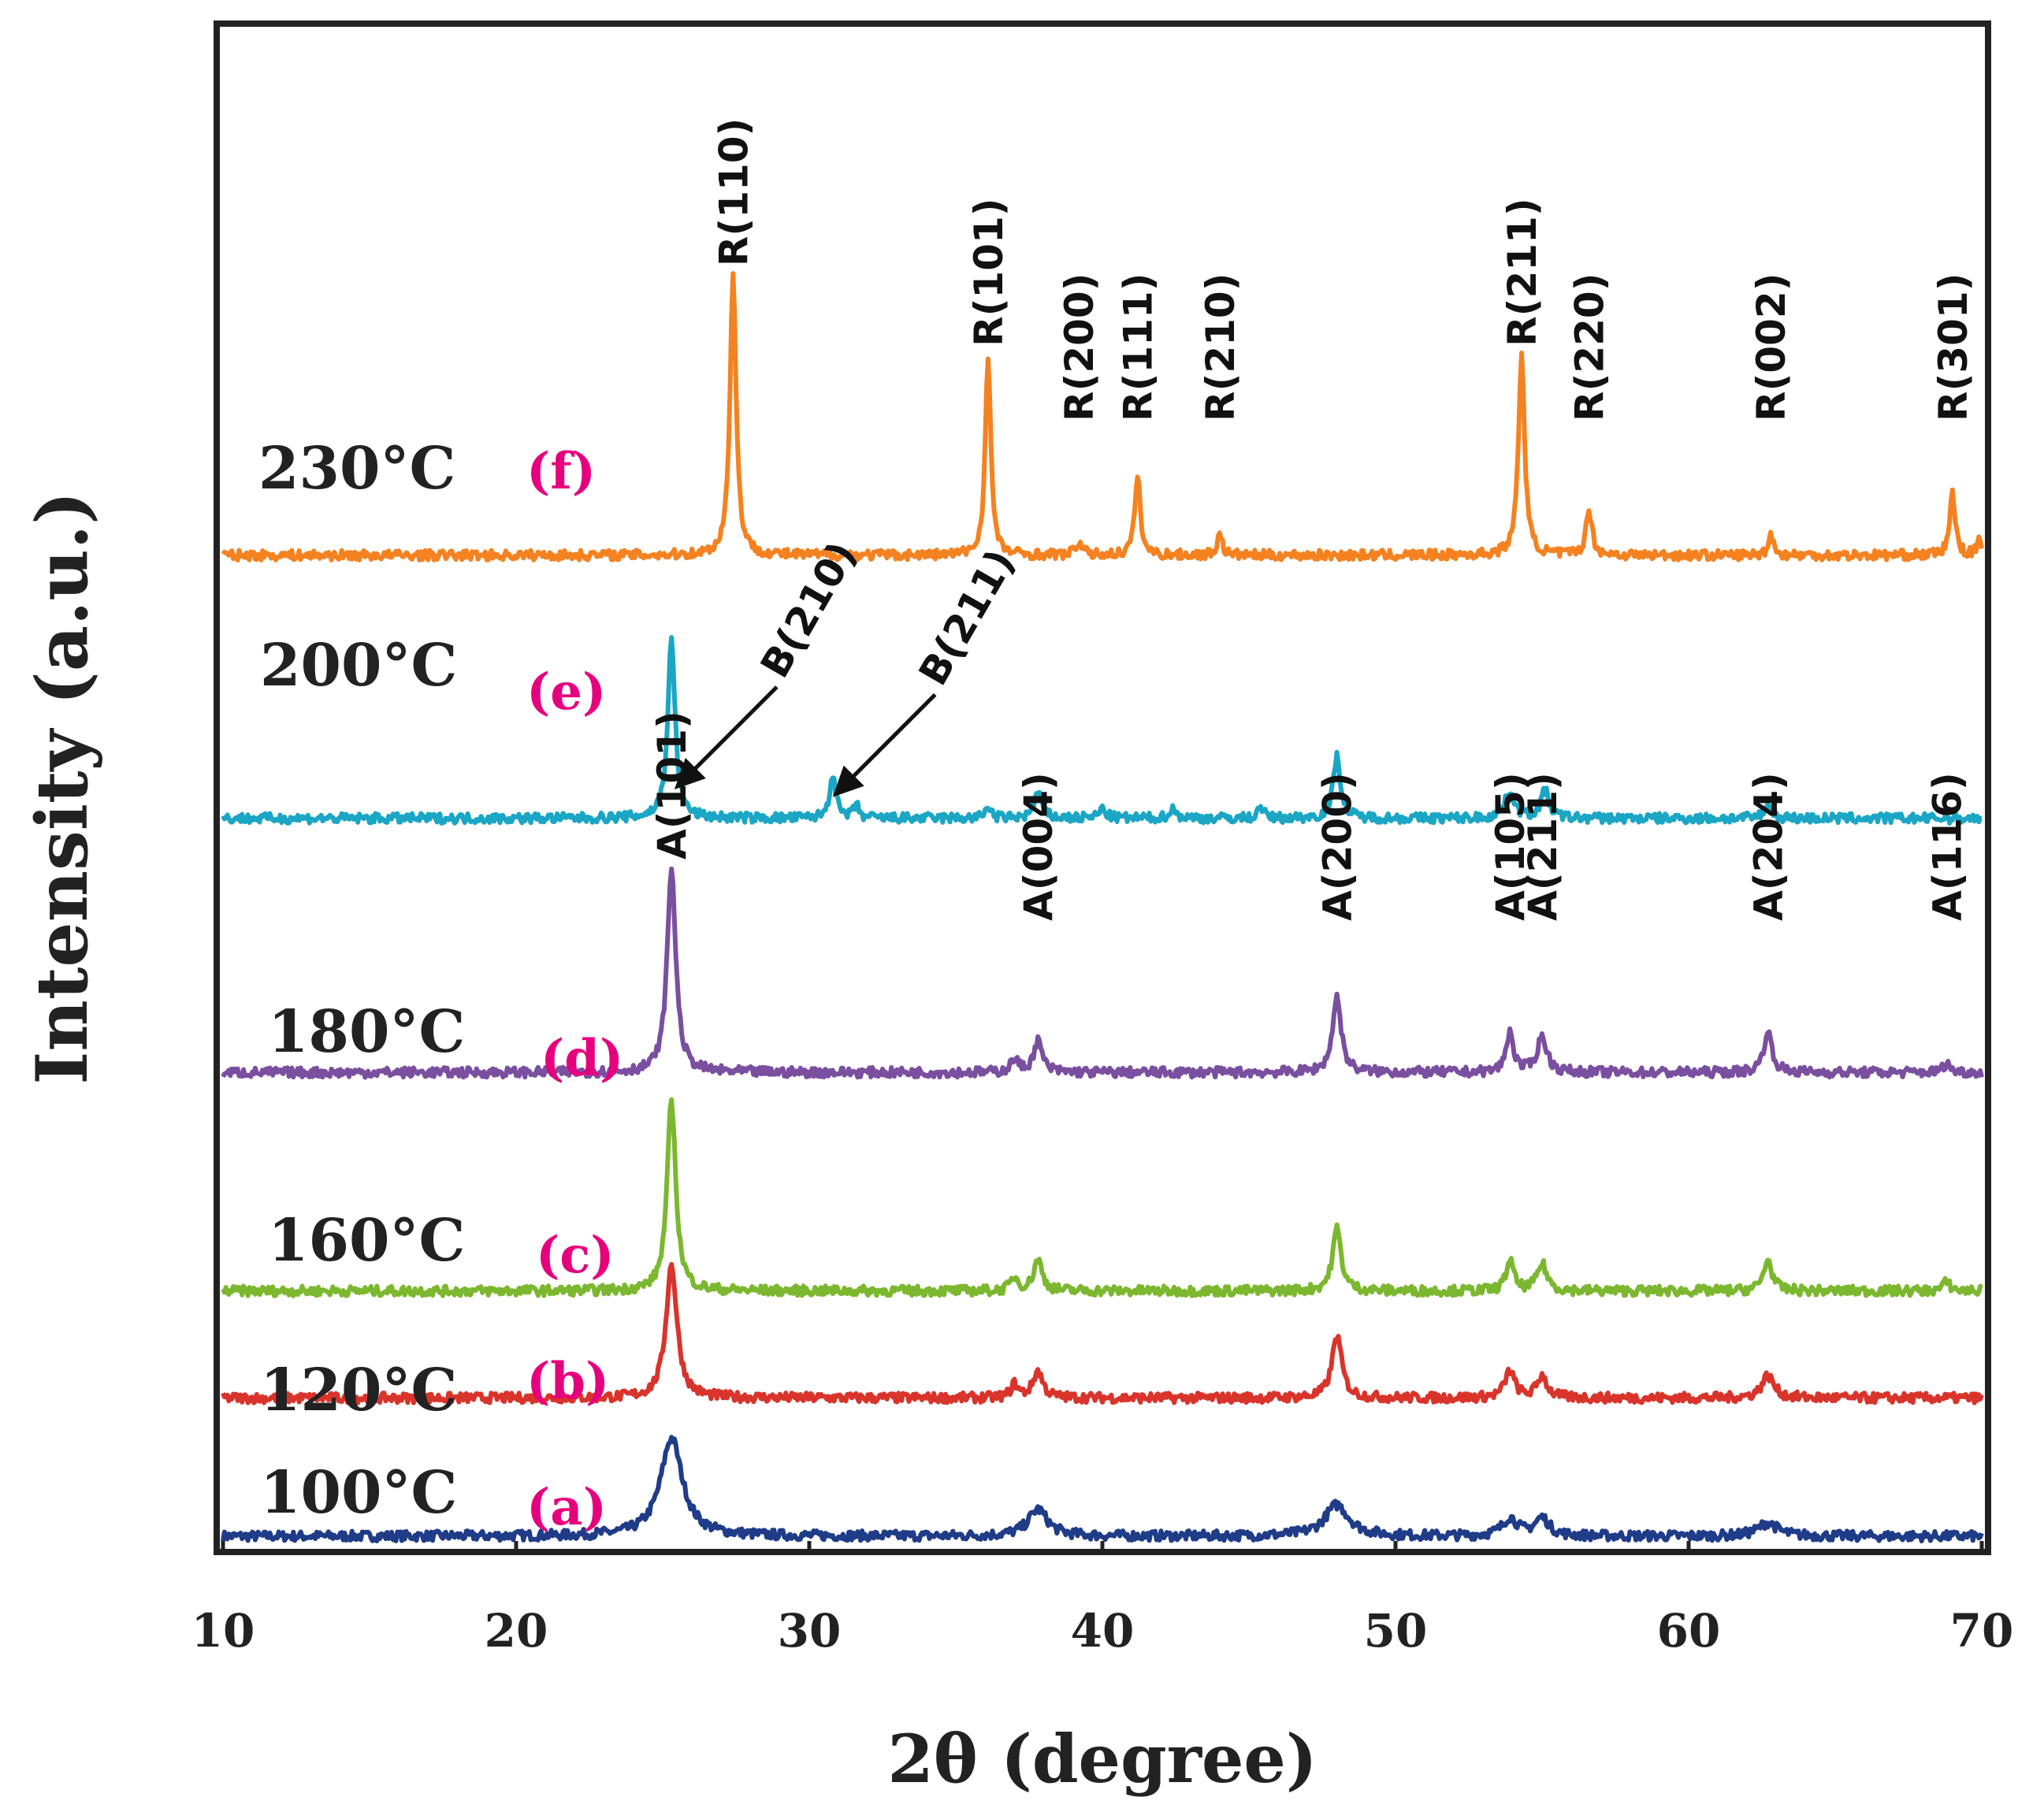 This screenshot has height=1812, width=2044. I want to click on peak-label: R(101), so click(989, 273).